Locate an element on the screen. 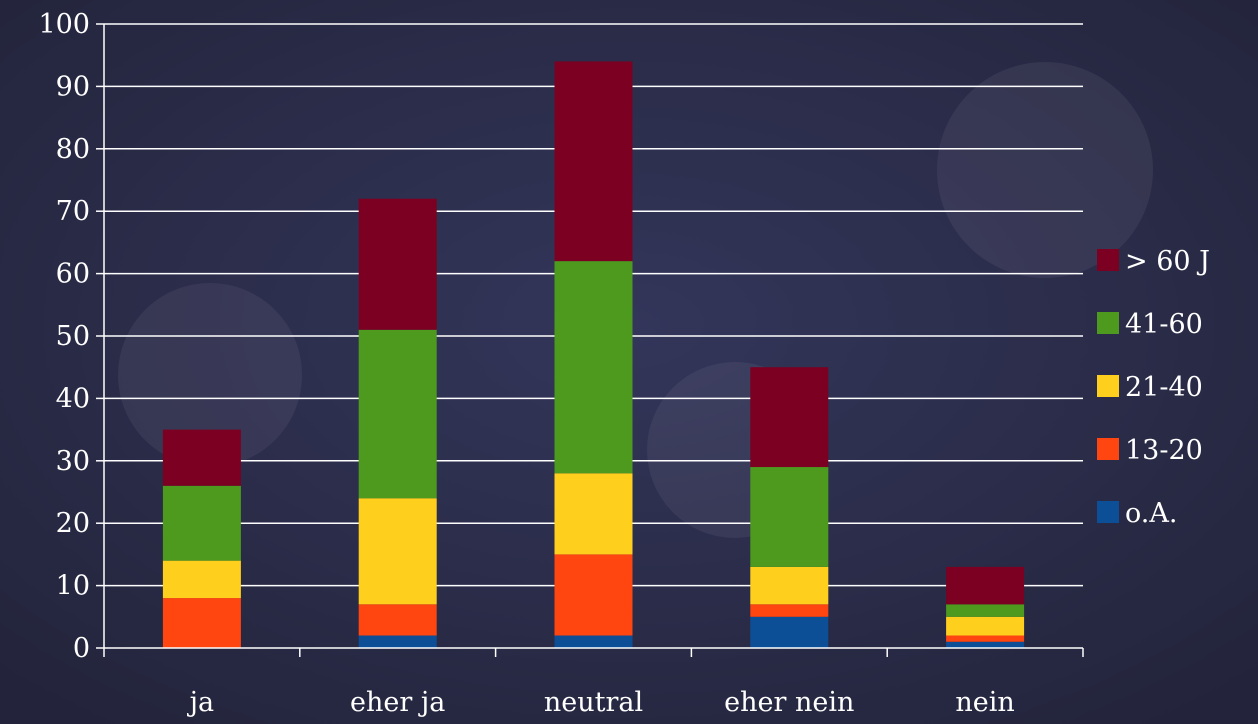 The width and height of the screenshot is (1258, 724). y-tick-label-50: 50 is located at coordinates (73, 336).